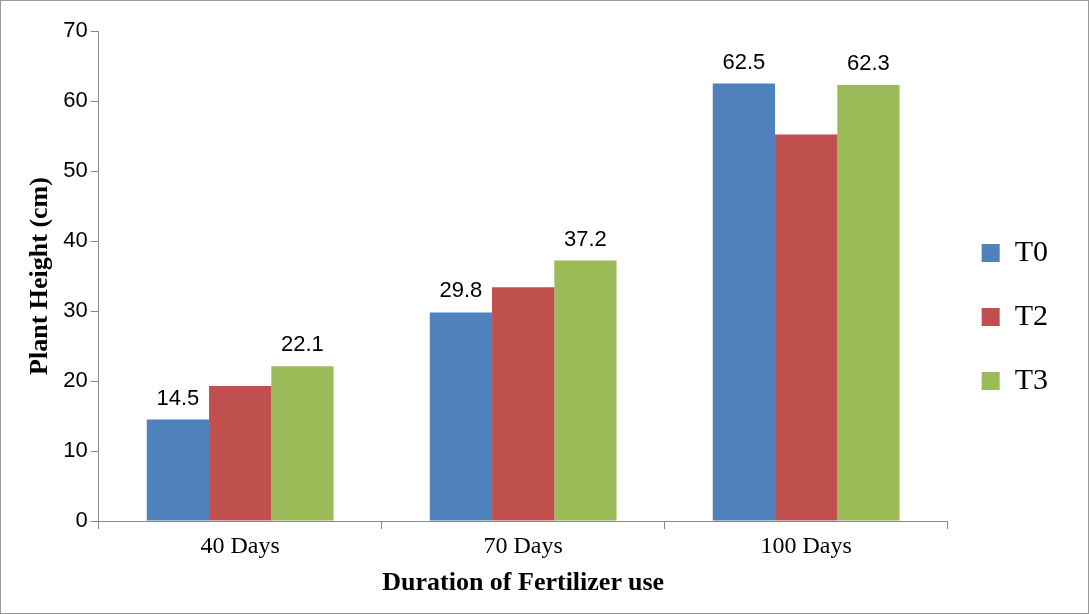 Image resolution: width=1089 pixels, height=614 pixels. Describe the element at coordinates (75, 380) in the screenshot. I see `y-tick-label: 20` at that location.